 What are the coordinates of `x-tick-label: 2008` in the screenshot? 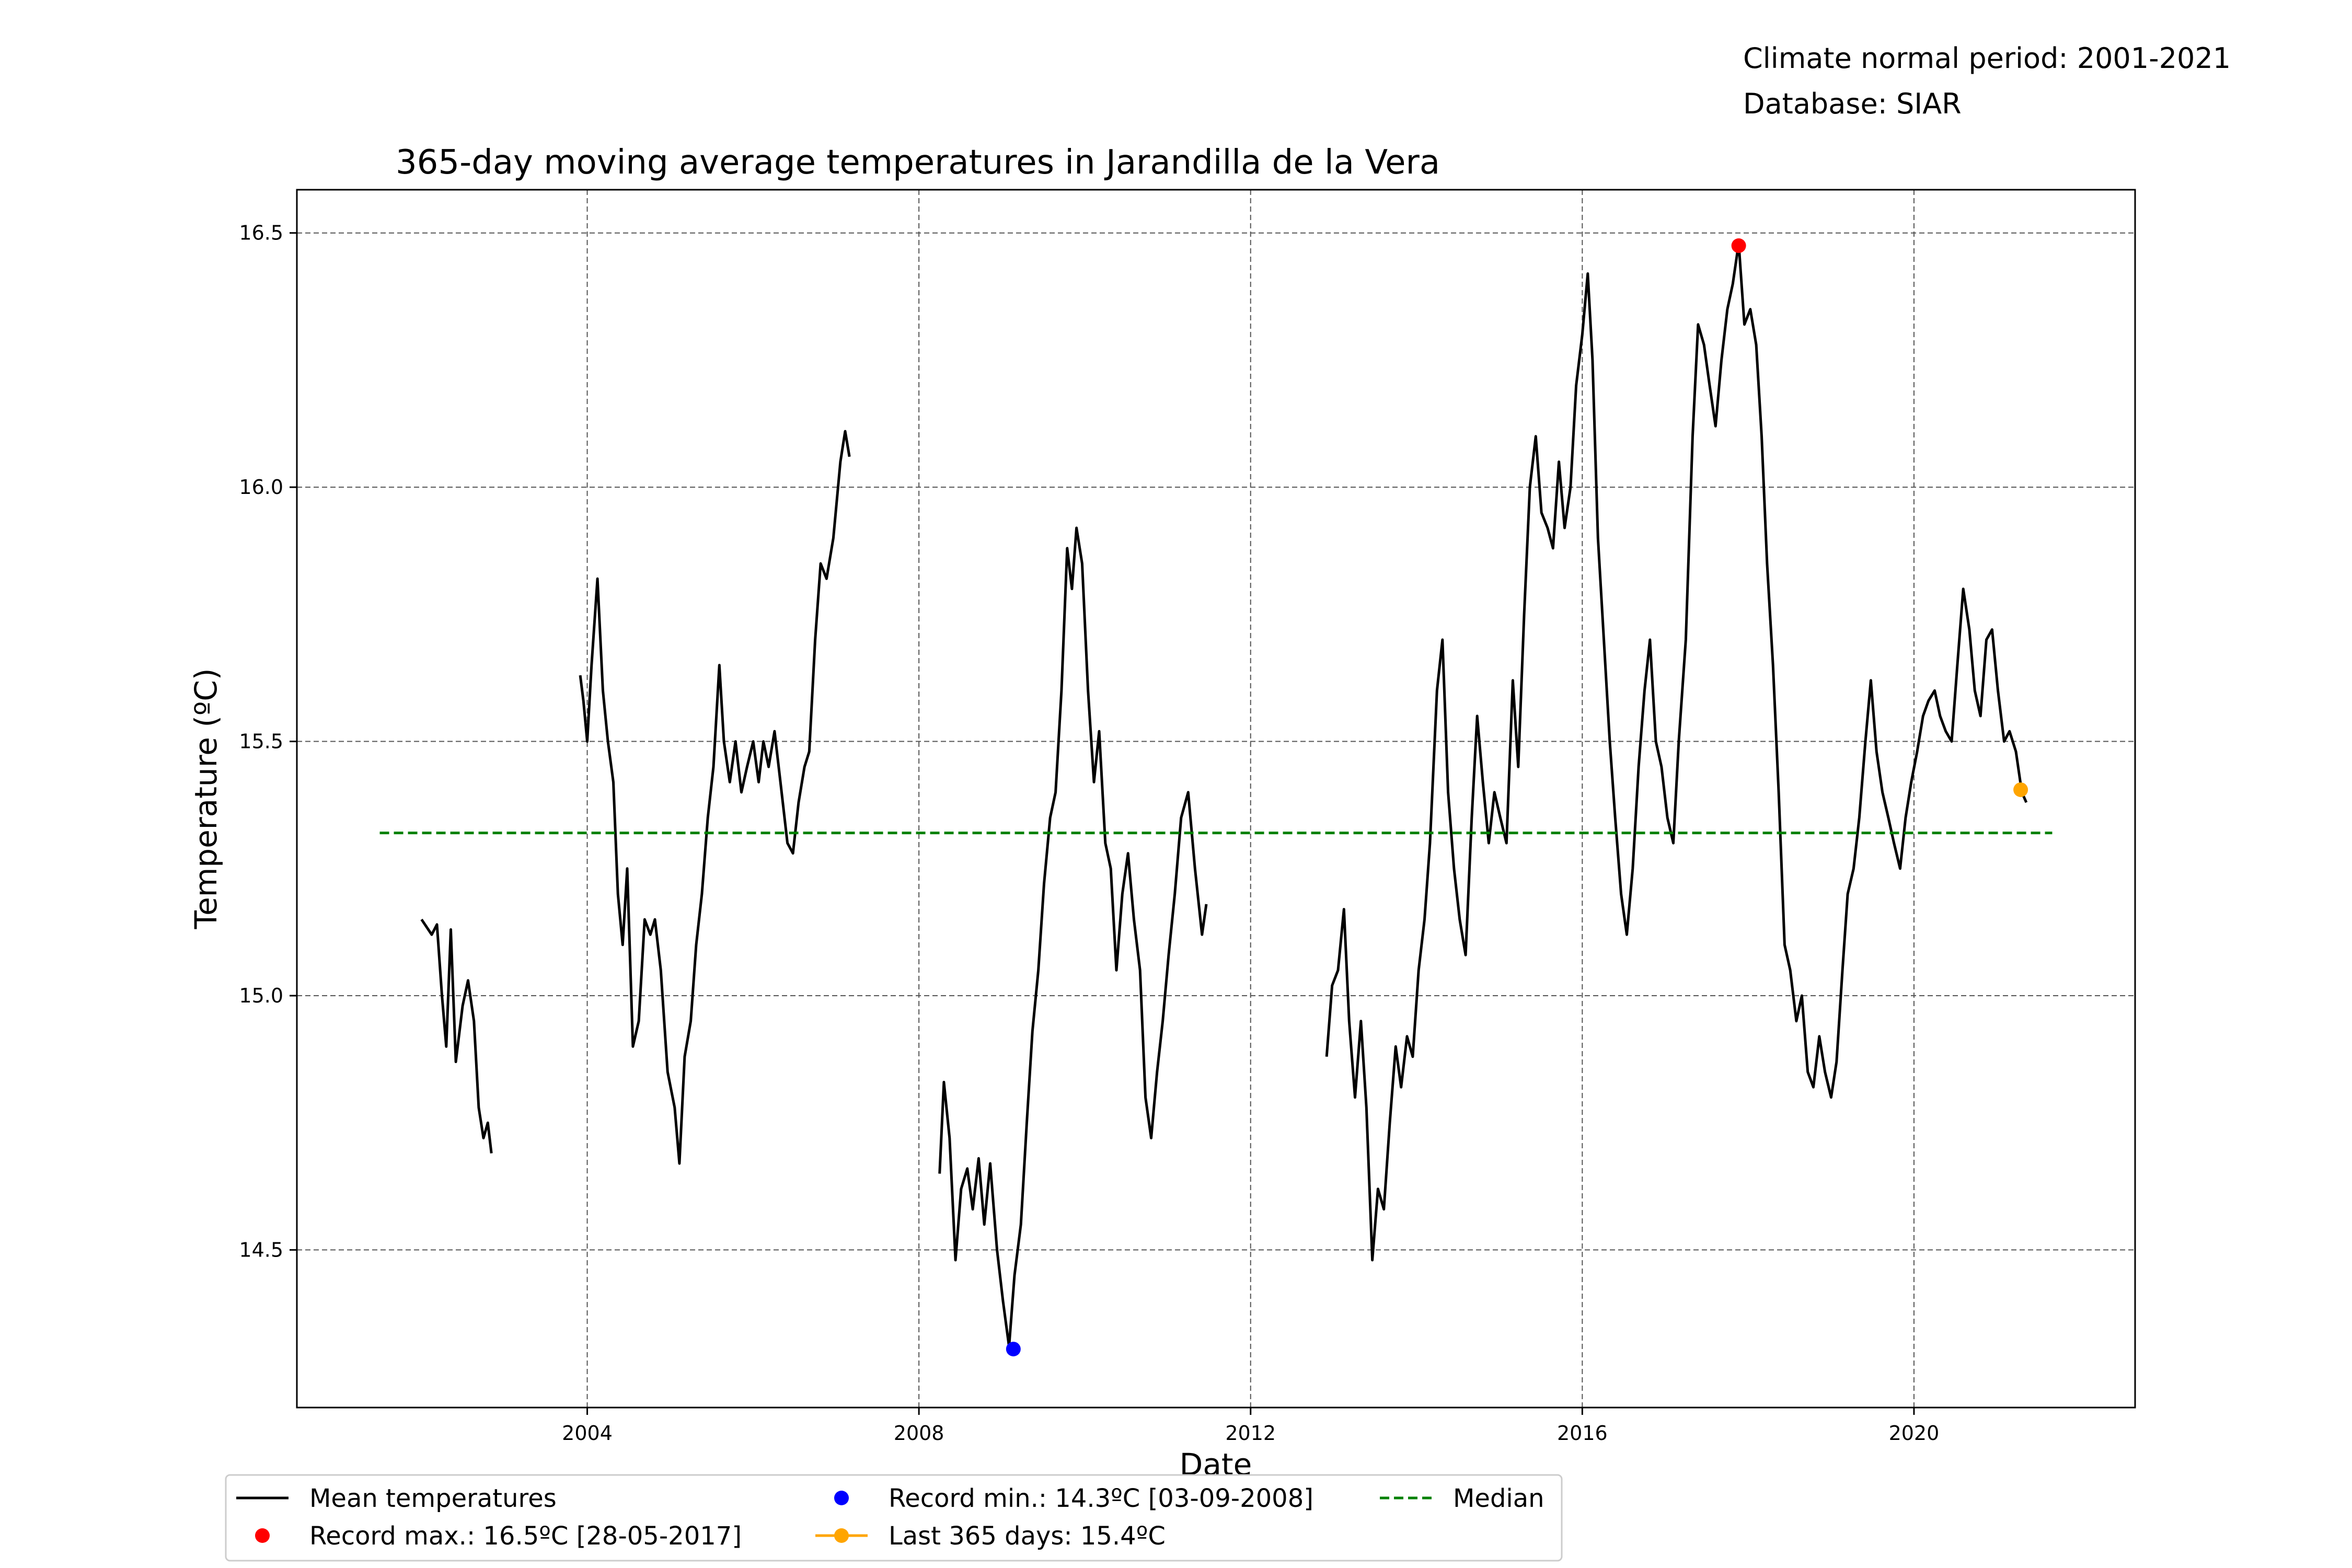 It's located at (919, 1433).